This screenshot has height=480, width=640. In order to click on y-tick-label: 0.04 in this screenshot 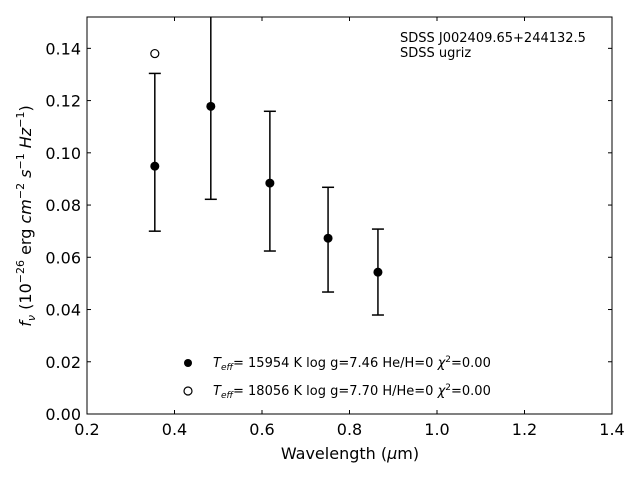, I will do `click(63, 310)`.